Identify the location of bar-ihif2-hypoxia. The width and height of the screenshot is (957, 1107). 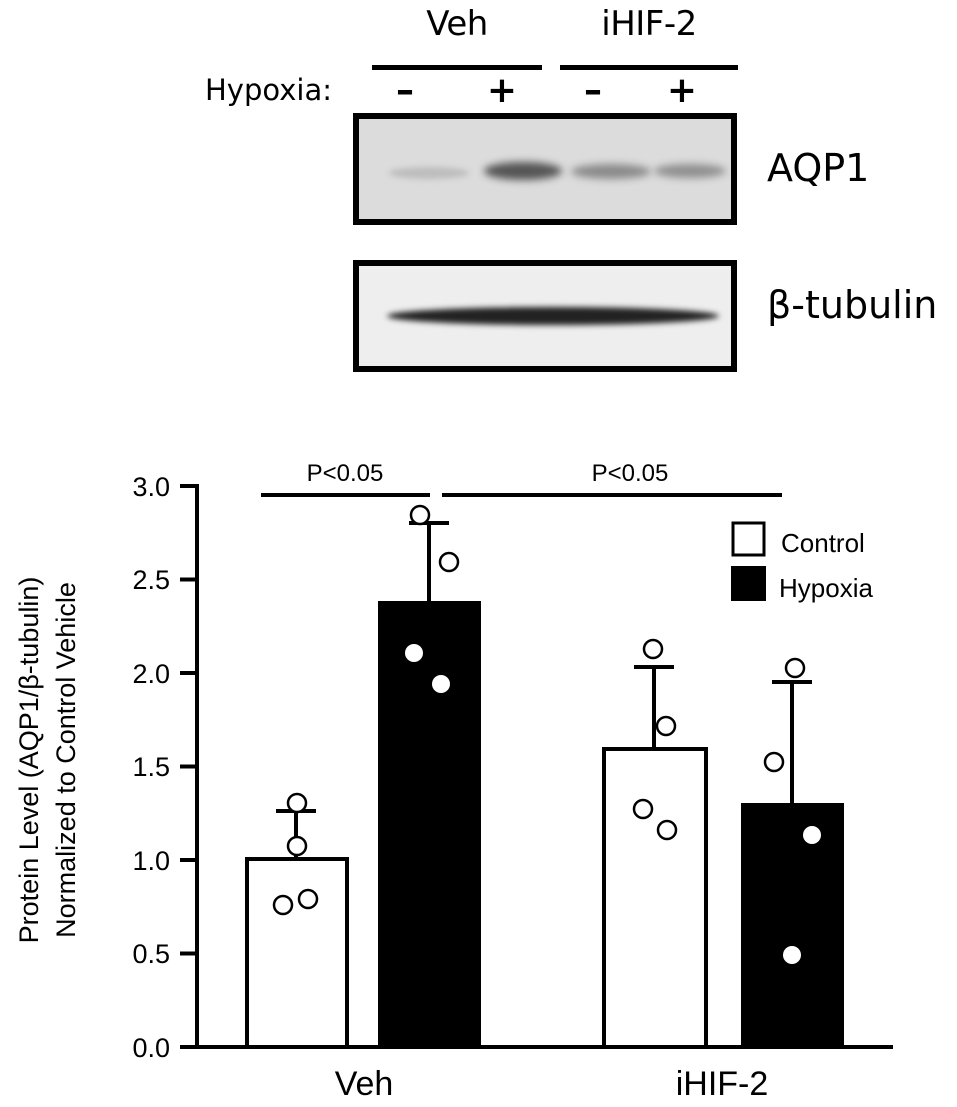
(792, 863).